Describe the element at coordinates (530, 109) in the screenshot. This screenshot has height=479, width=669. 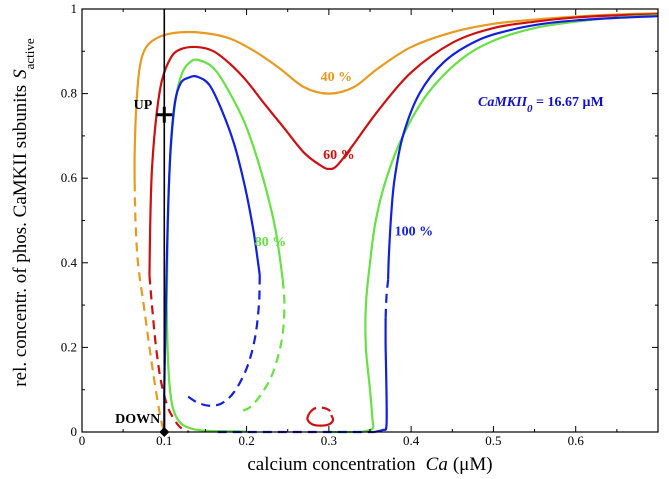
I see `camkii-annotation-subscript: 0` at that location.